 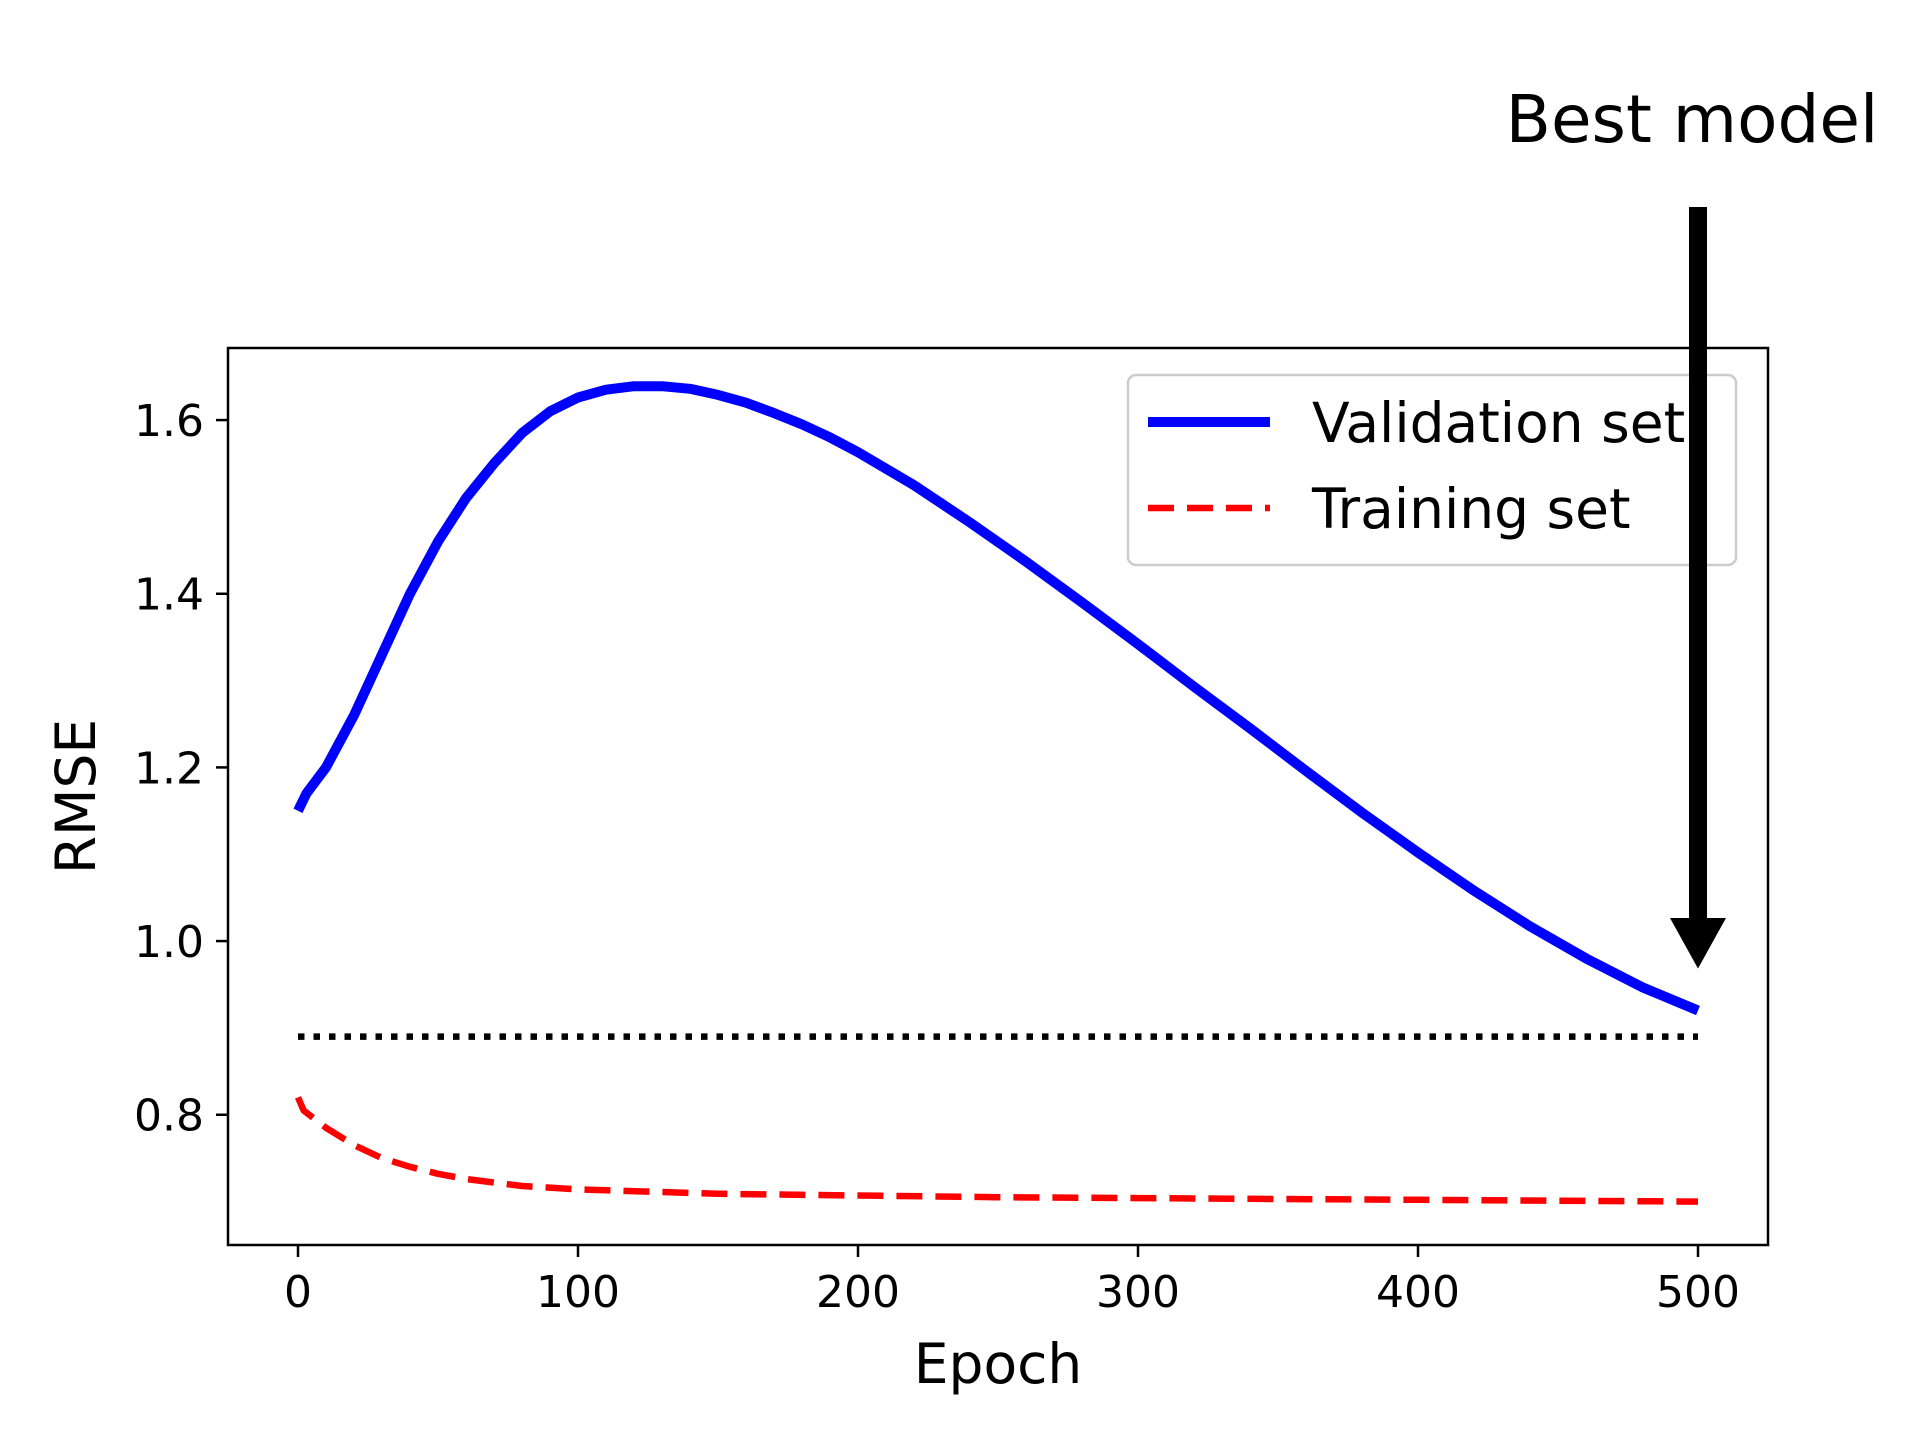 I want to click on x-tick-label: 500, so click(x=1698, y=1292).